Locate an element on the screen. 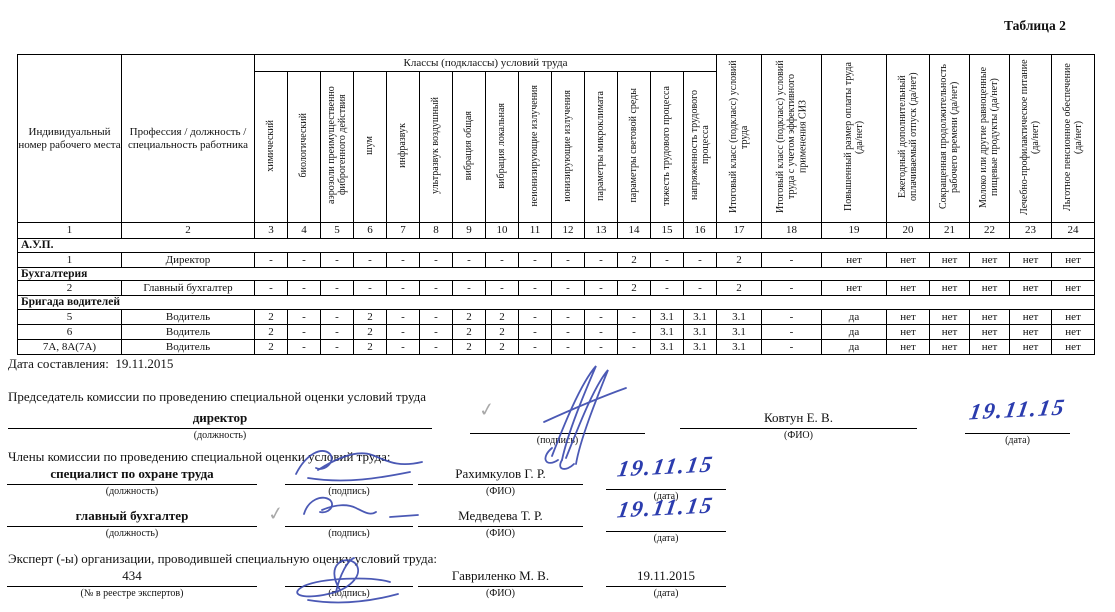 The height and width of the screenshot is (612, 1115). column-number-cell: 24 is located at coordinates (1073, 230).